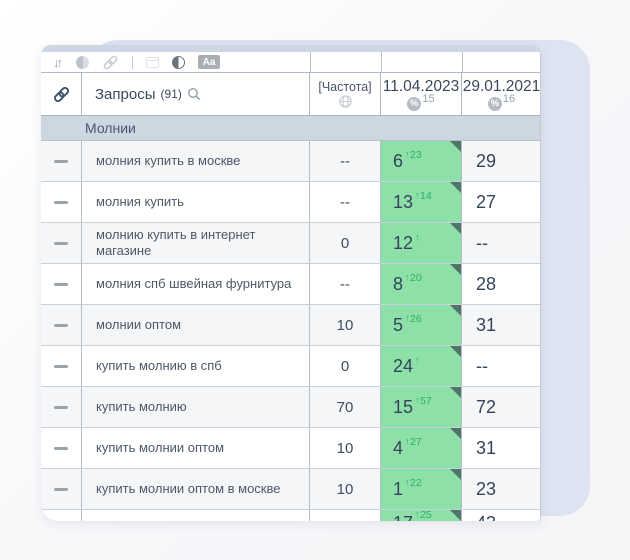 Image resolution: width=630 pixels, height=560 pixels. Describe the element at coordinates (501, 489) in the screenshot. I see `position-cell-previous: 23` at that location.